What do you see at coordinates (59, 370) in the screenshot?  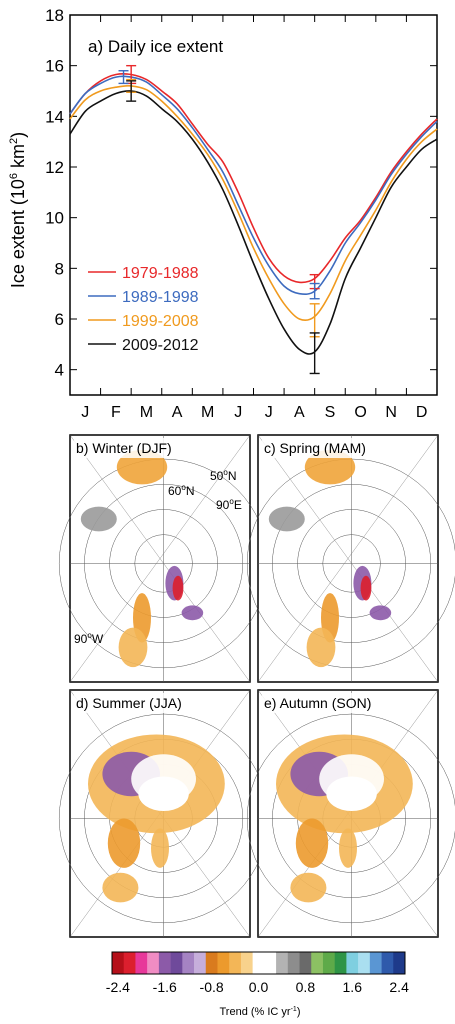 I see `y-tick-label: 4` at bounding box center [59, 370].